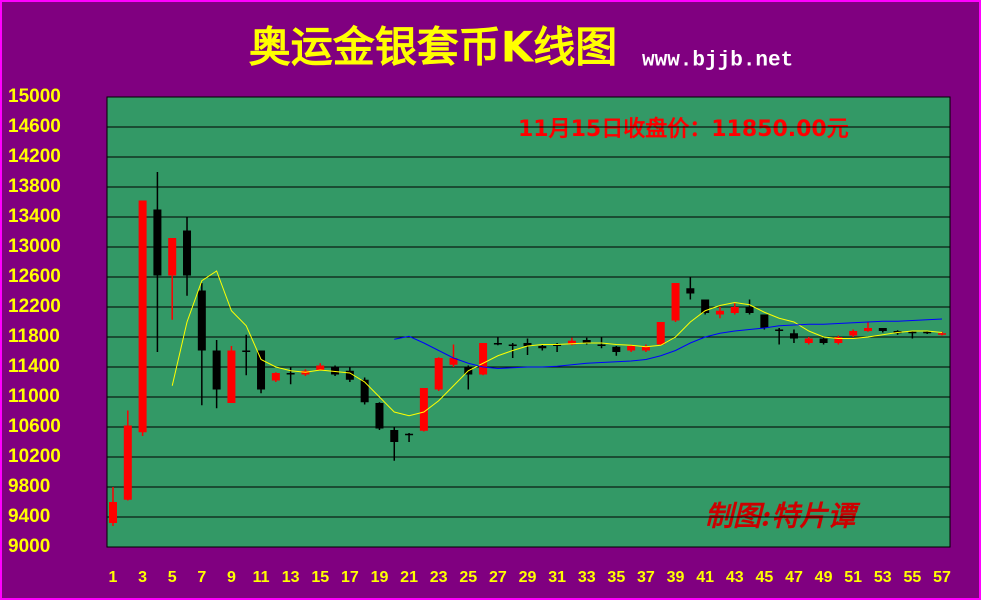 Image resolution: width=981 pixels, height=600 pixels. I want to click on y-tick-label: 13800, so click(34, 186).